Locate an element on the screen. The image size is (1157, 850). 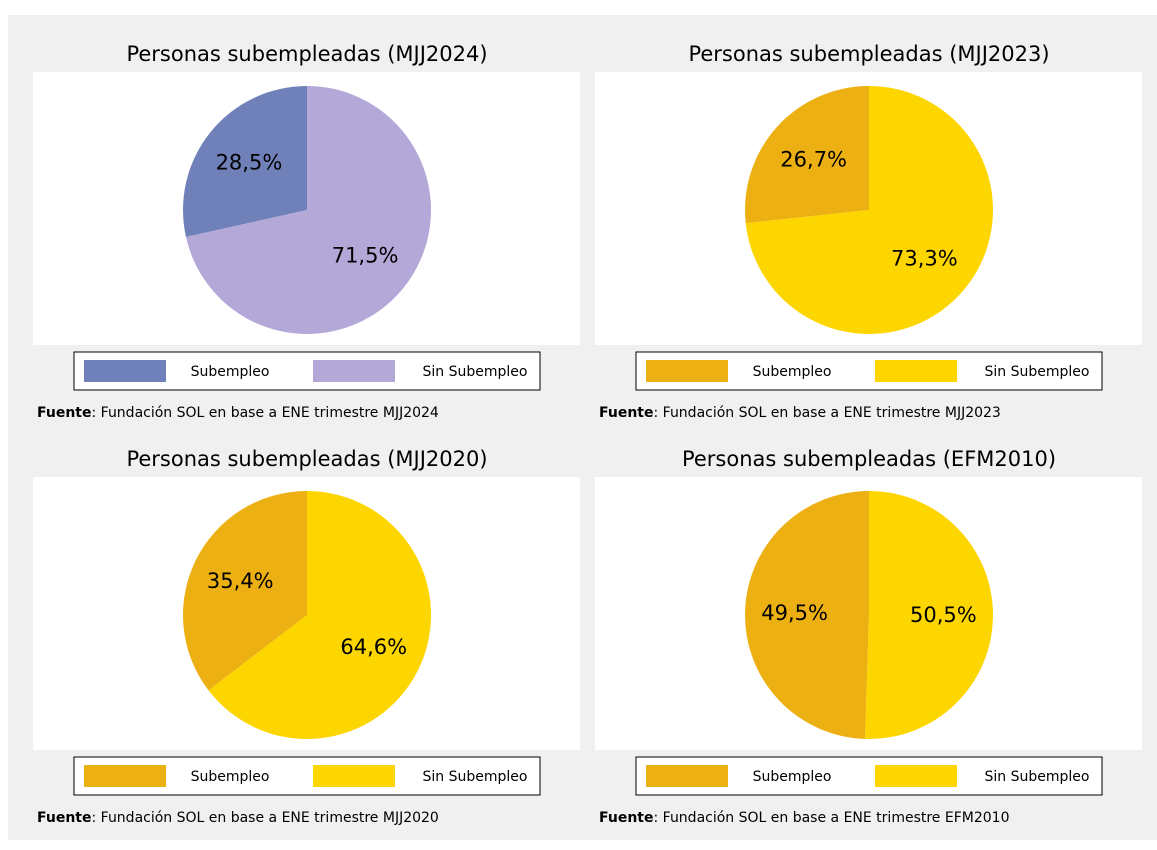
data-label: 28,5% is located at coordinates (249, 162).